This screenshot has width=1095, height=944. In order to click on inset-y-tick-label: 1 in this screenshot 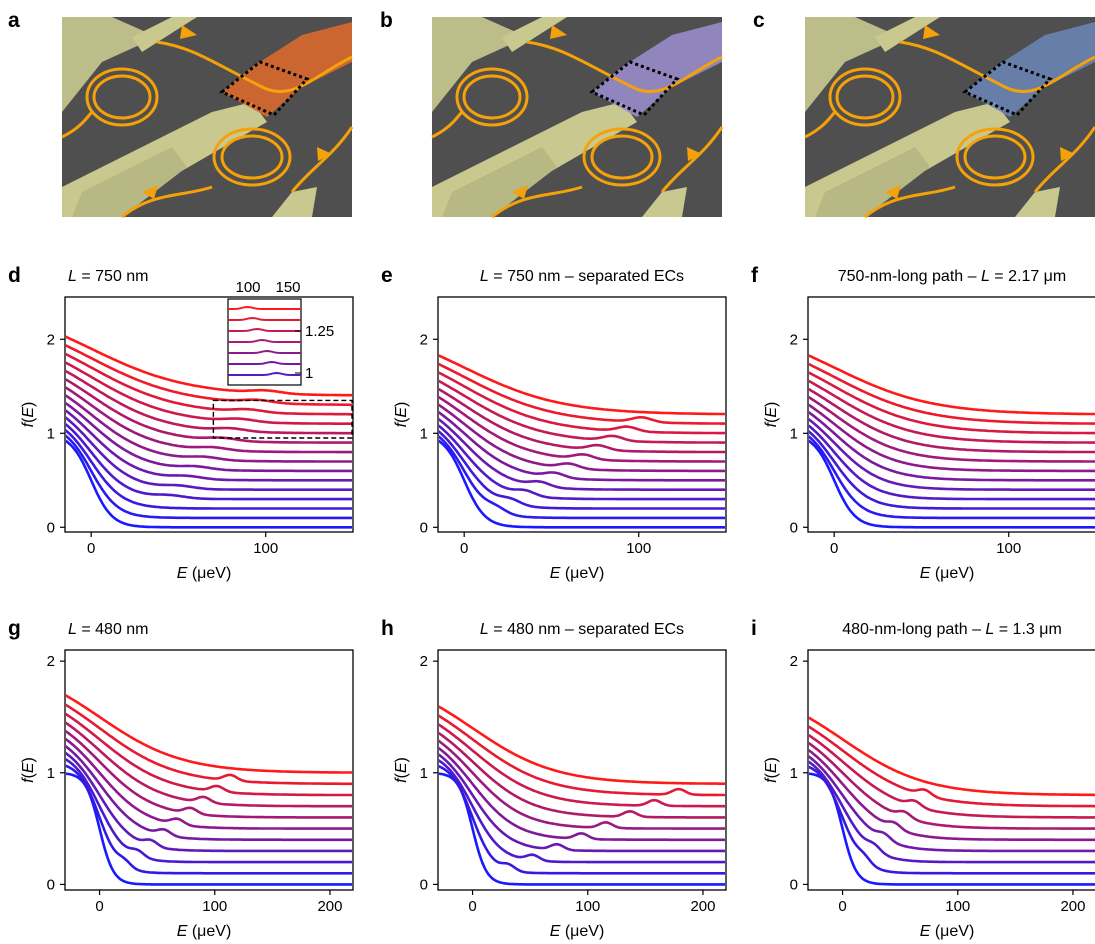, I will do `click(309, 373)`.